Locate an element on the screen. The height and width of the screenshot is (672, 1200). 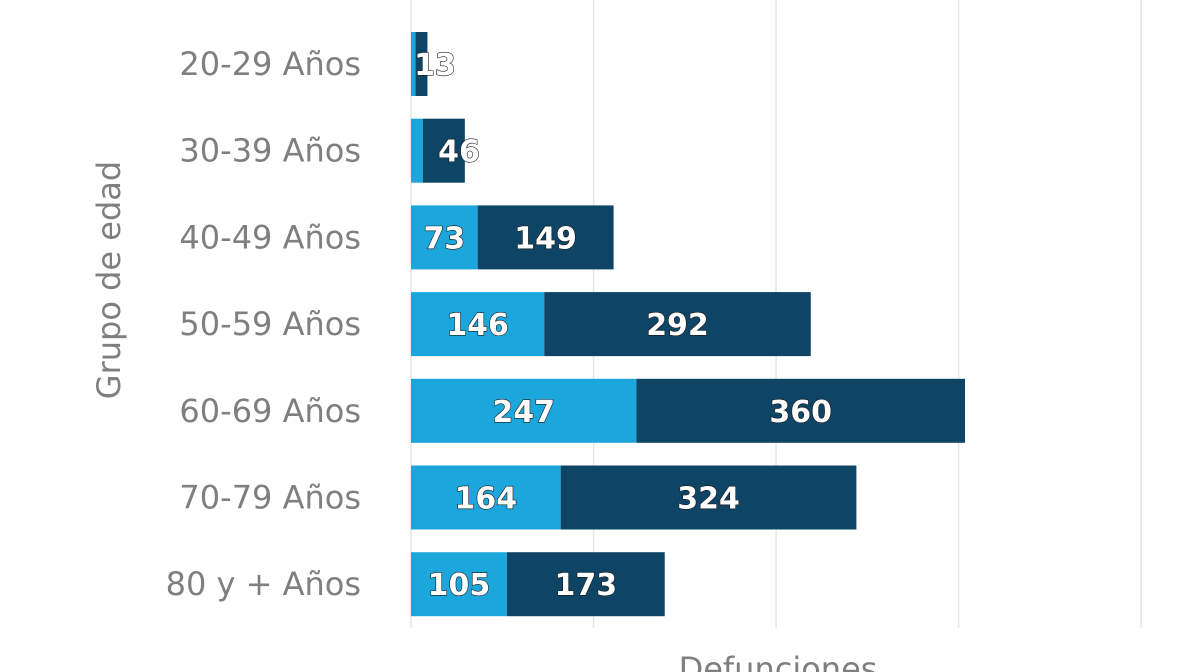
category-label: 70-79 Años is located at coordinates (270, 498).